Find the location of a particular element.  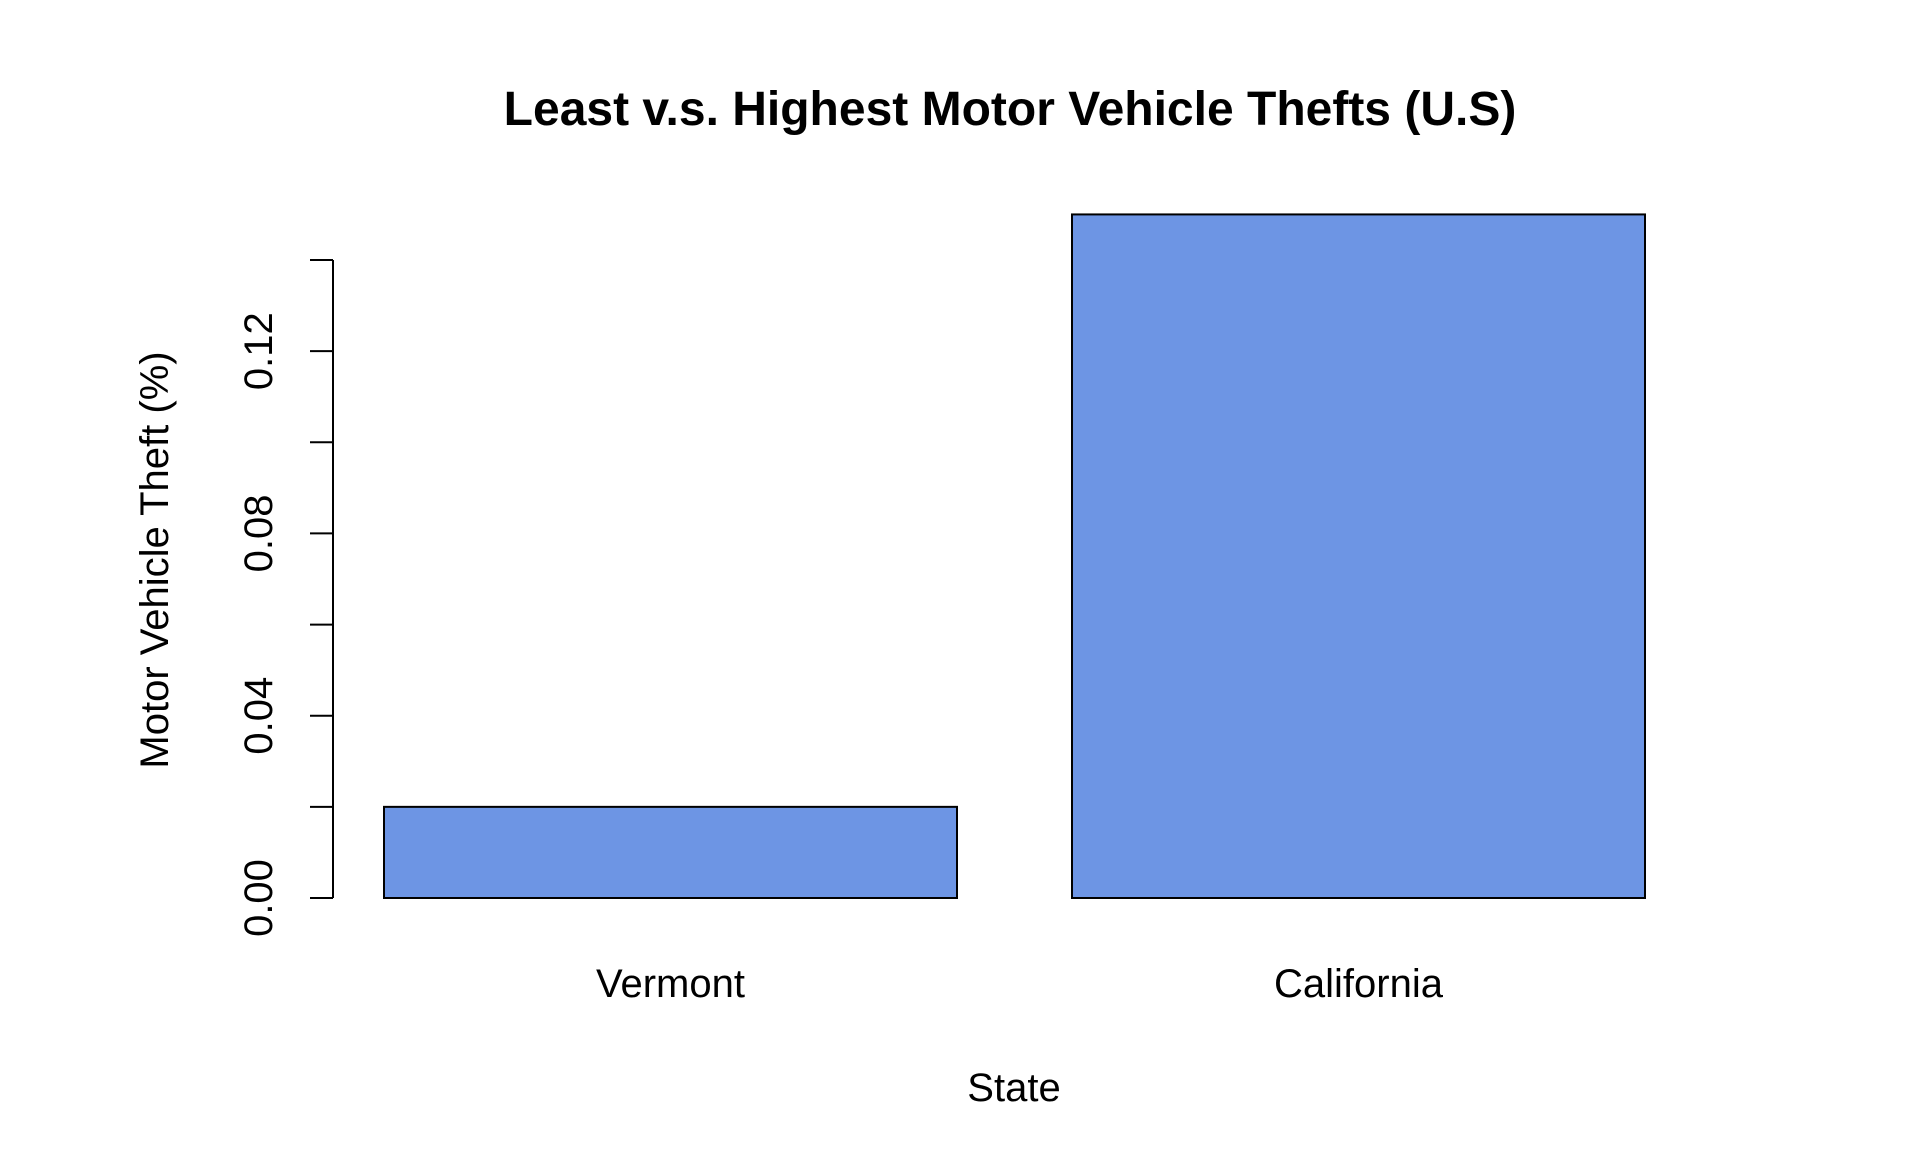

y-tick-label: 0.12 is located at coordinates (259, 351).